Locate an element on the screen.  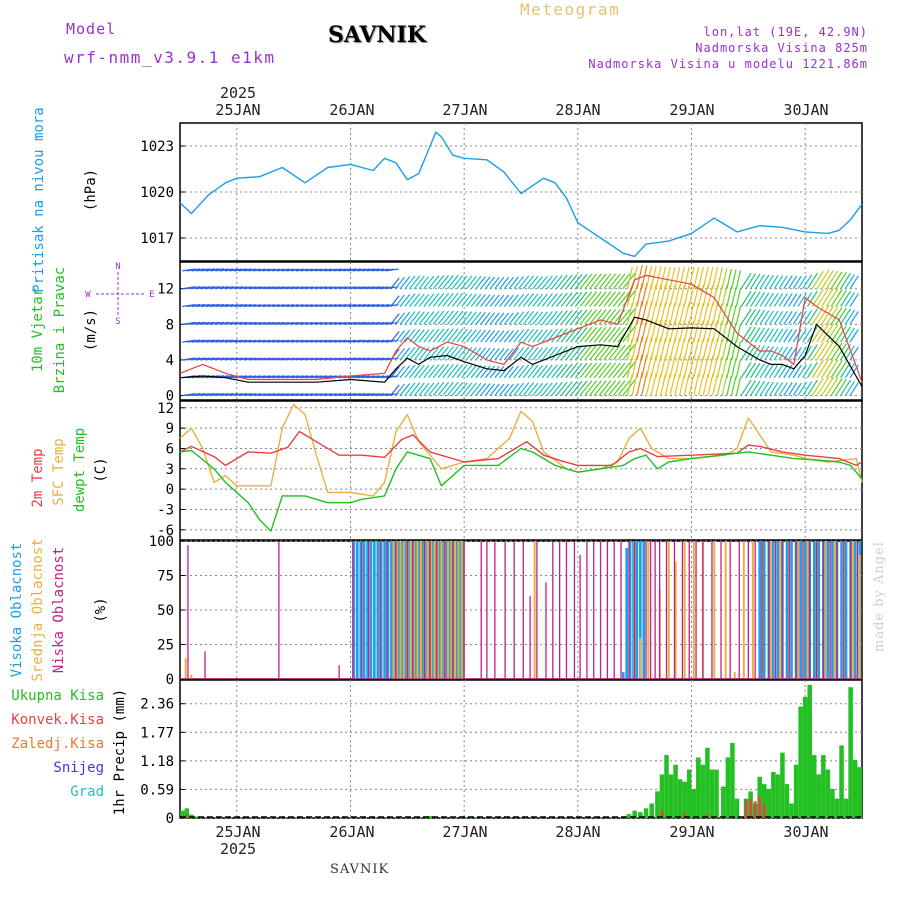
precip-unit: 1hr Precip (mm) is located at coordinates (120, 752).